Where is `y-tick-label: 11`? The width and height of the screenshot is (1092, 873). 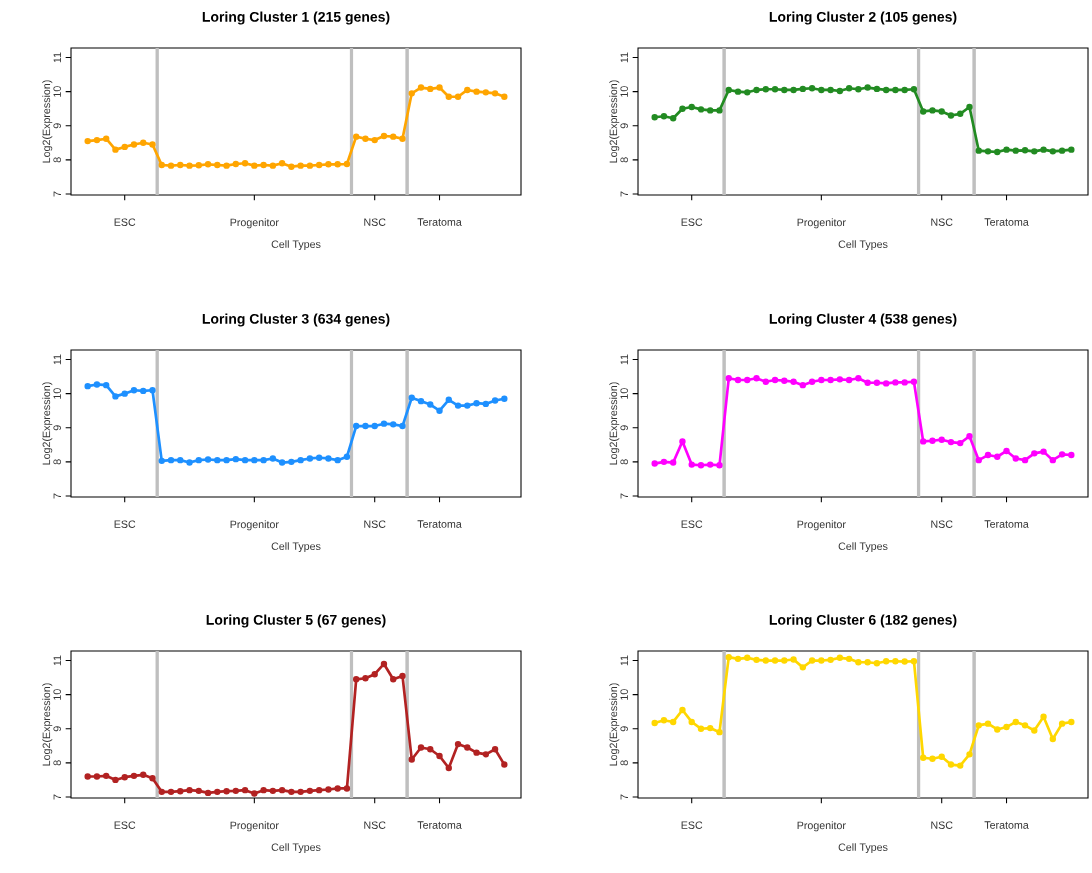 y-tick-label: 11 is located at coordinates (57, 57).